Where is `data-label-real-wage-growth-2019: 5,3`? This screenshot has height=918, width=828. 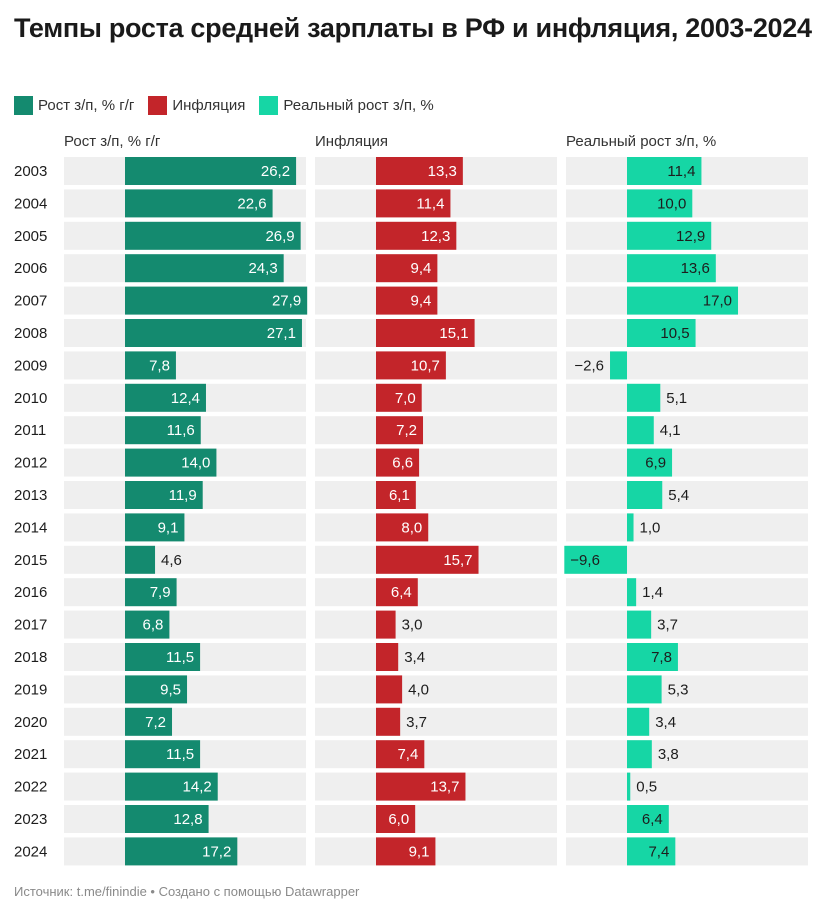 data-label-real-wage-growth-2019: 5,3 is located at coordinates (678, 689).